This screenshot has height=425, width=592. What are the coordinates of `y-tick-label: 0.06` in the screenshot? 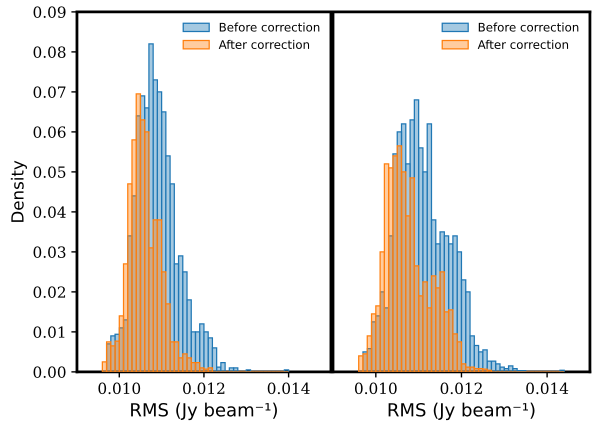 It's located at (50, 132).